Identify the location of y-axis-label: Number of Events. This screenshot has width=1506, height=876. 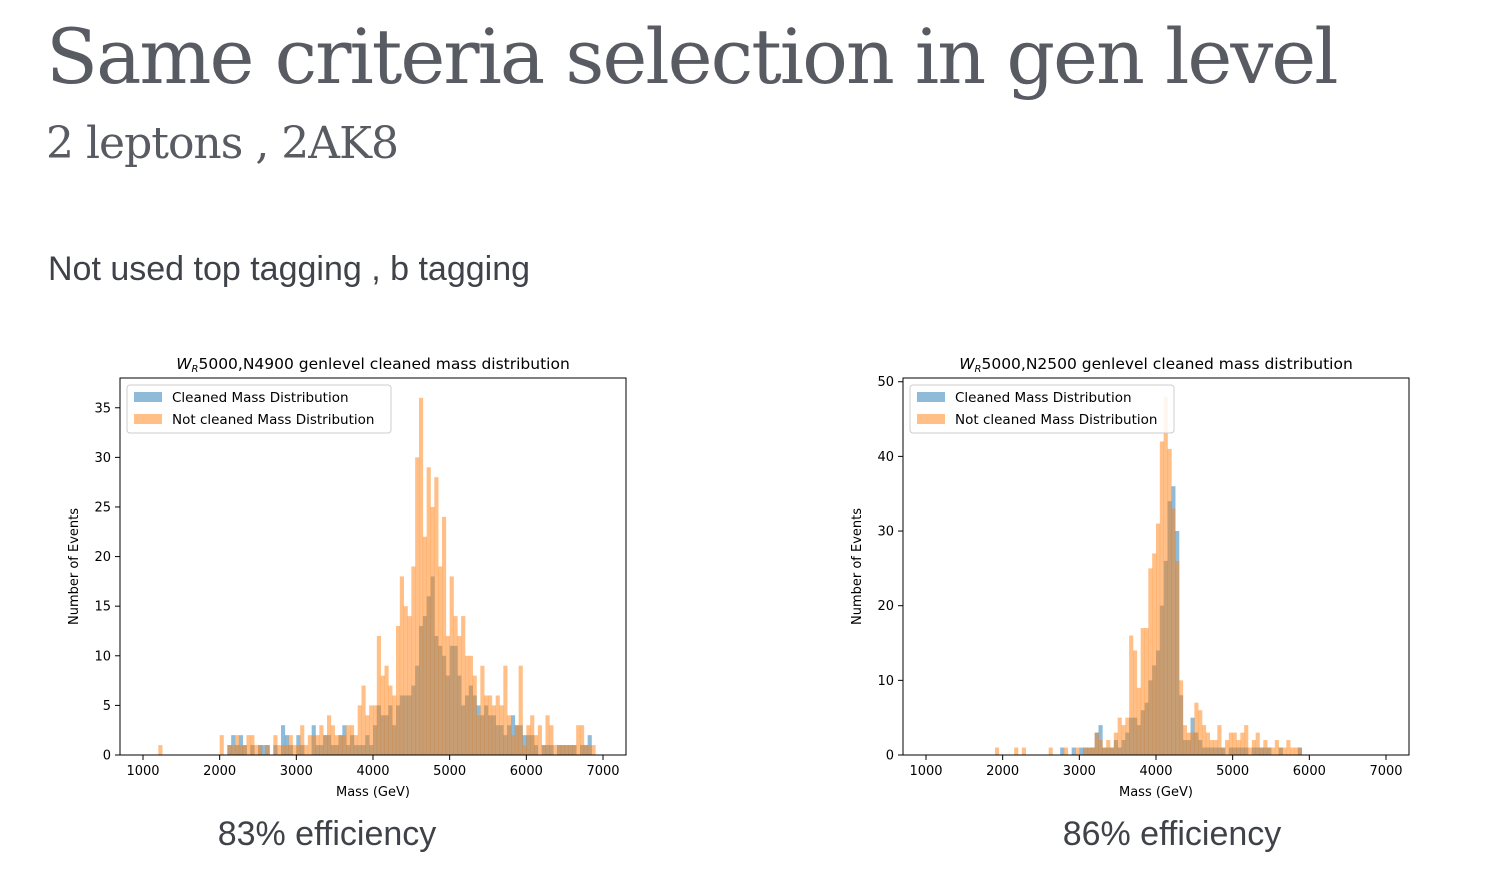
(74, 566).